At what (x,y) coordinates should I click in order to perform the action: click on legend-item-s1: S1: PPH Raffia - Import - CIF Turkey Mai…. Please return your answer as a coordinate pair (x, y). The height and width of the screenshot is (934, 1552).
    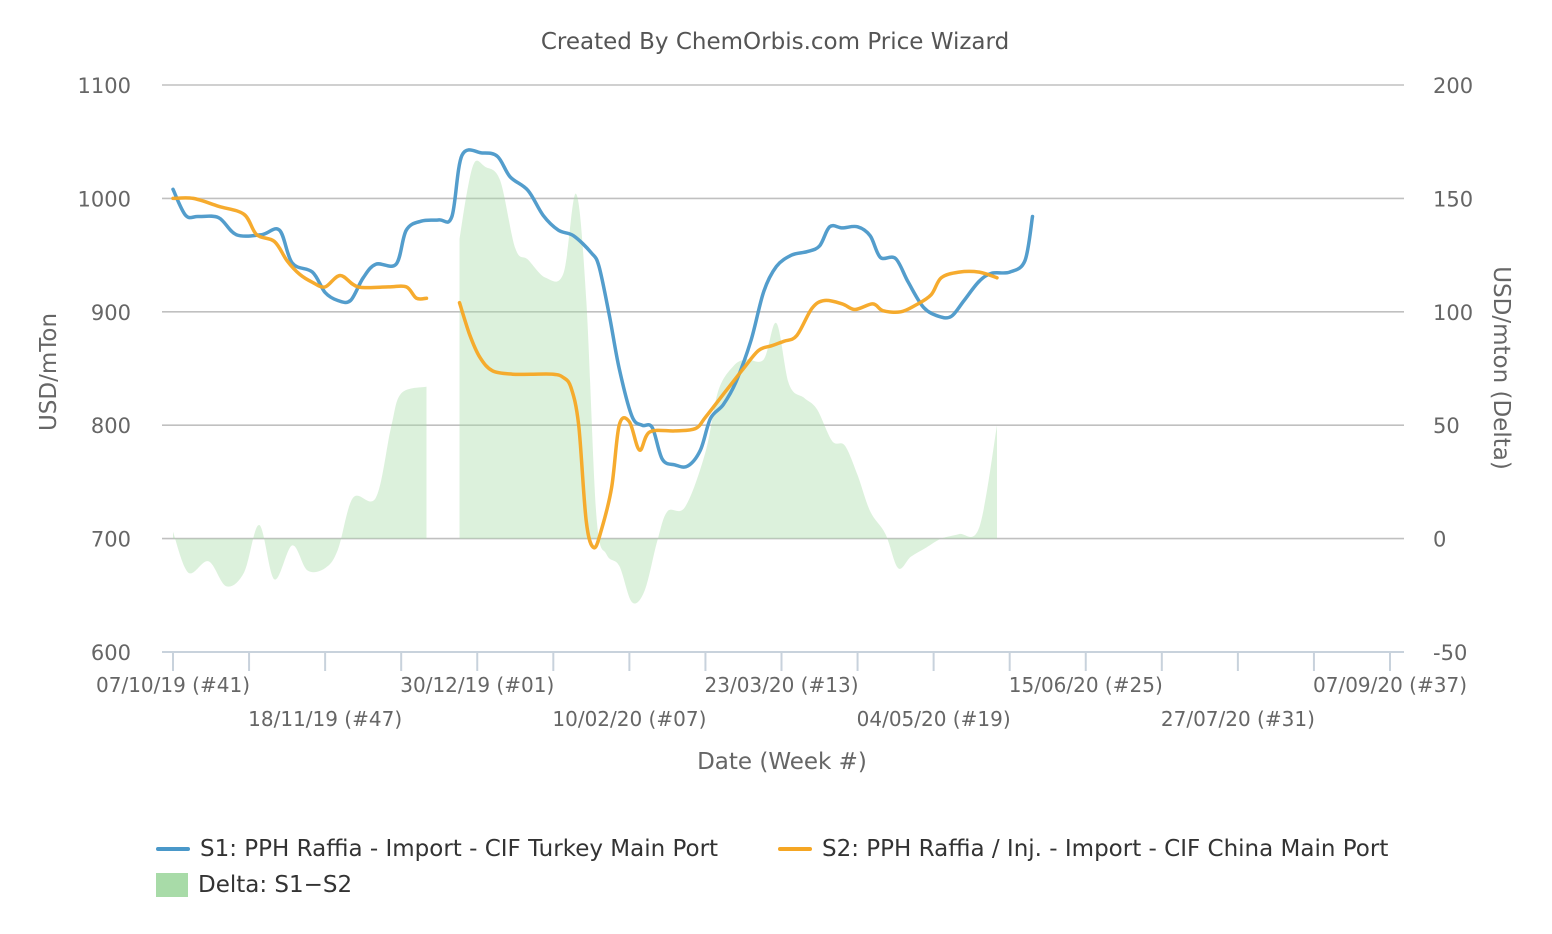
    Looking at the image, I should click on (437, 849).